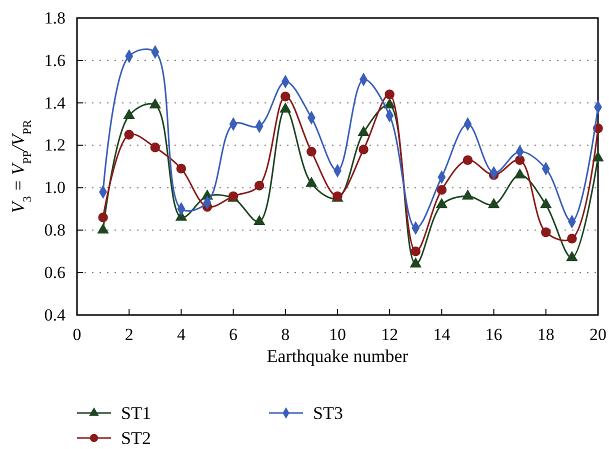  What do you see at coordinates (598, 334) in the screenshot?
I see `x-tick-label: 20` at bounding box center [598, 334].